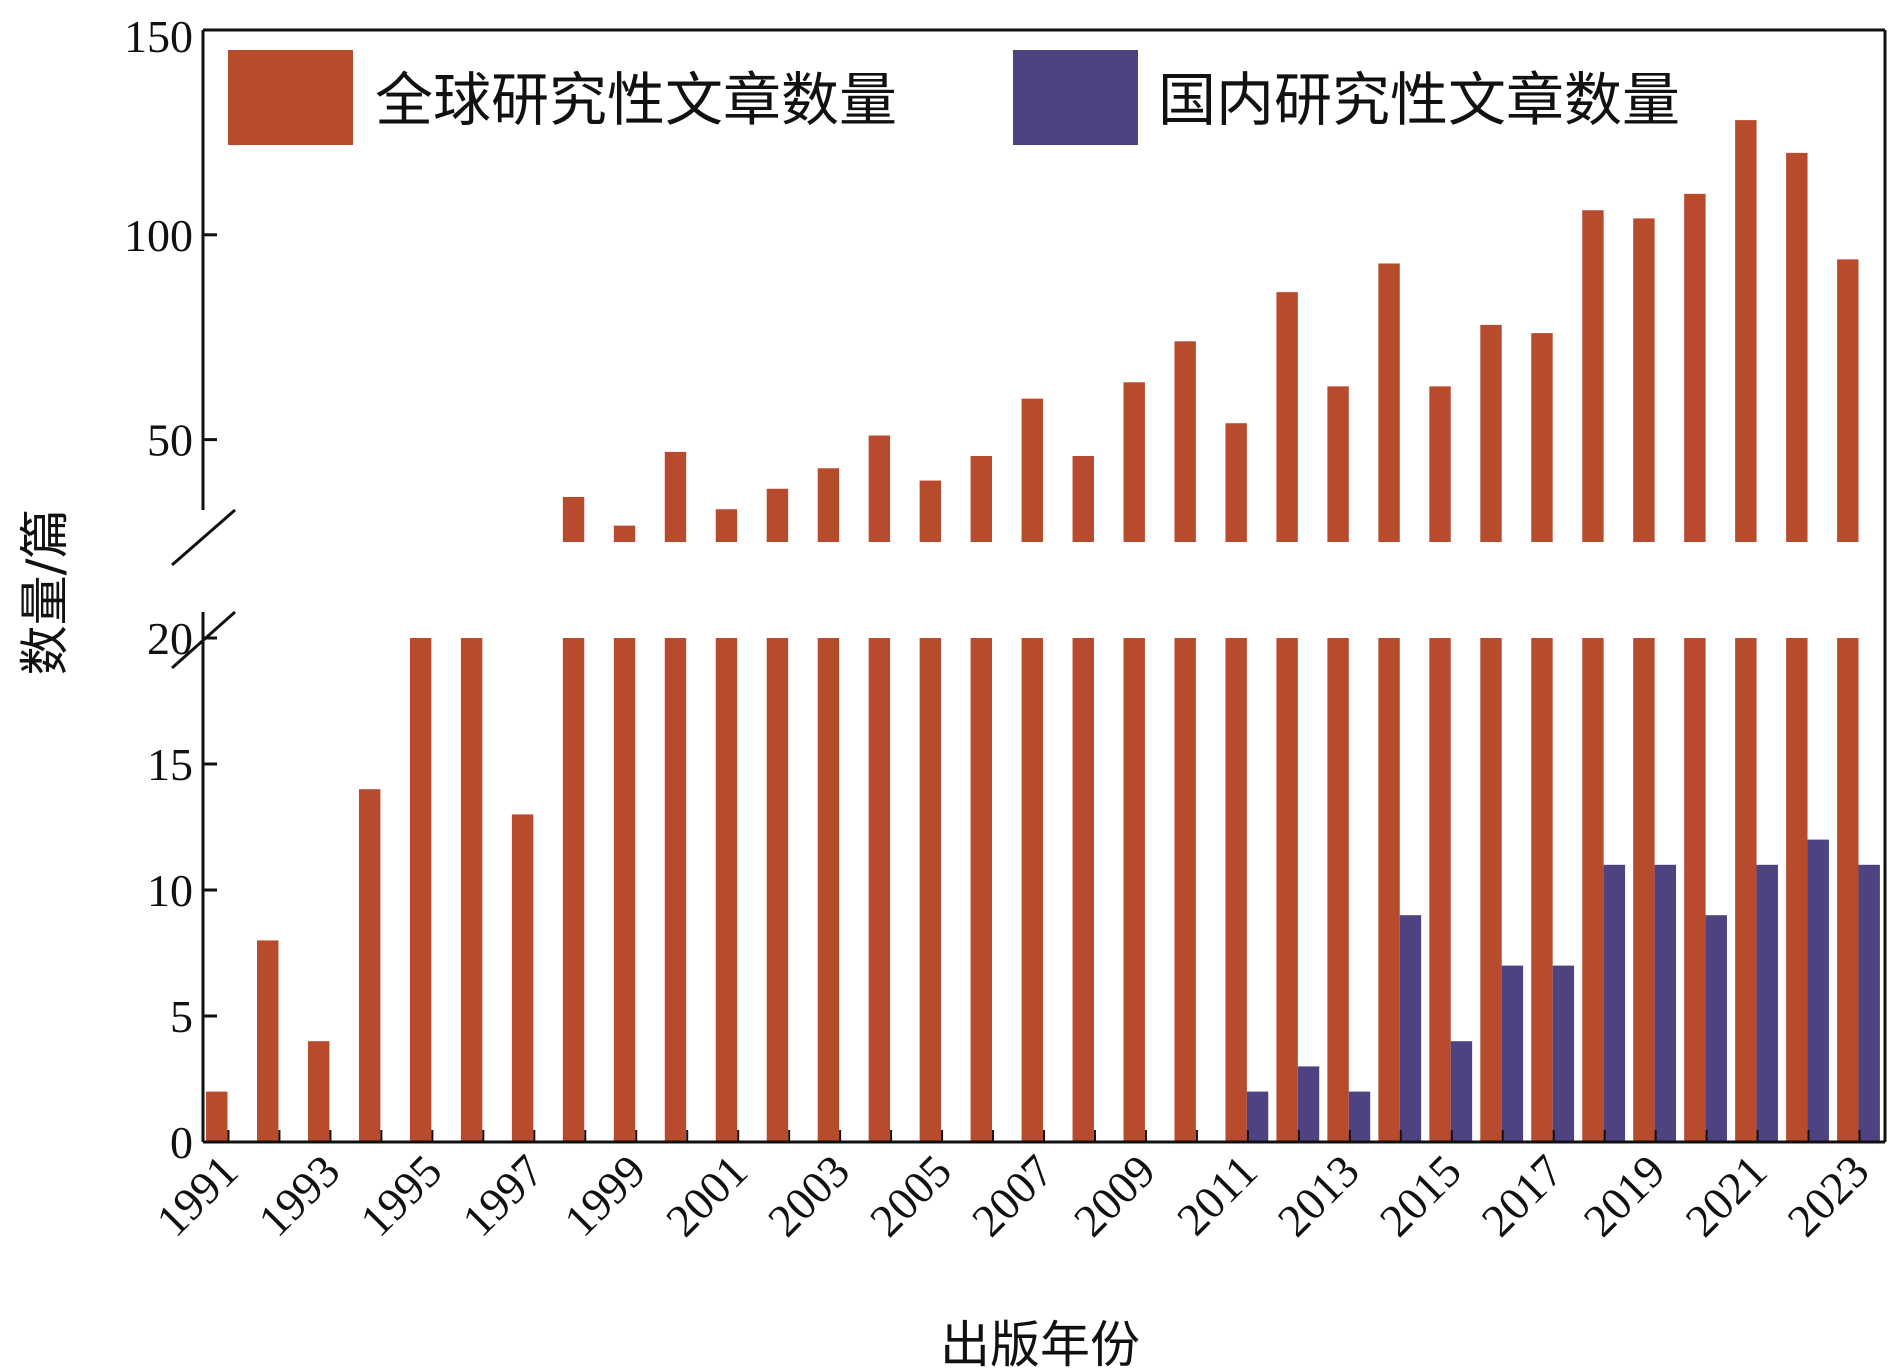  Describe the element at coordinates (158, 235) in the screenshot. I see `y-tick-label-100: 100` at that location.